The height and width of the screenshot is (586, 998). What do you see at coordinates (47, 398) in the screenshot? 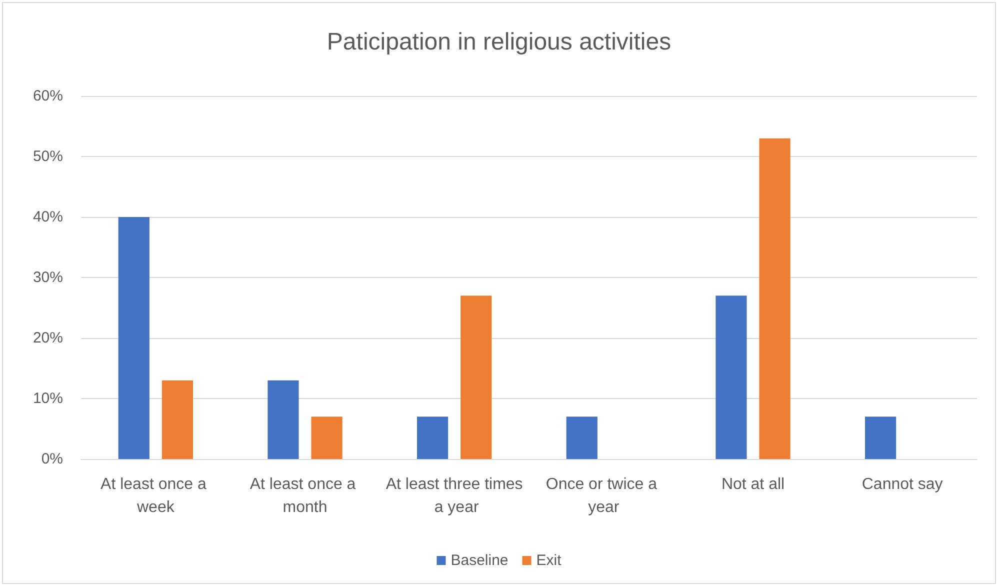
I see `y-tick-label: 10%` at bounding box center [47, 398].